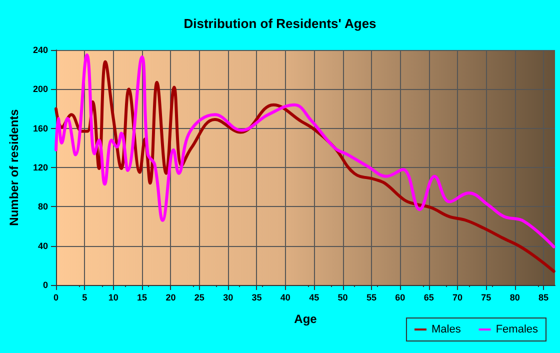 The width and height of the screenshot is (560, 353). What do you see at coordinates (446, 330) in the screenshot?
I see `legend-label: Males` at bounding box center [446, 330].